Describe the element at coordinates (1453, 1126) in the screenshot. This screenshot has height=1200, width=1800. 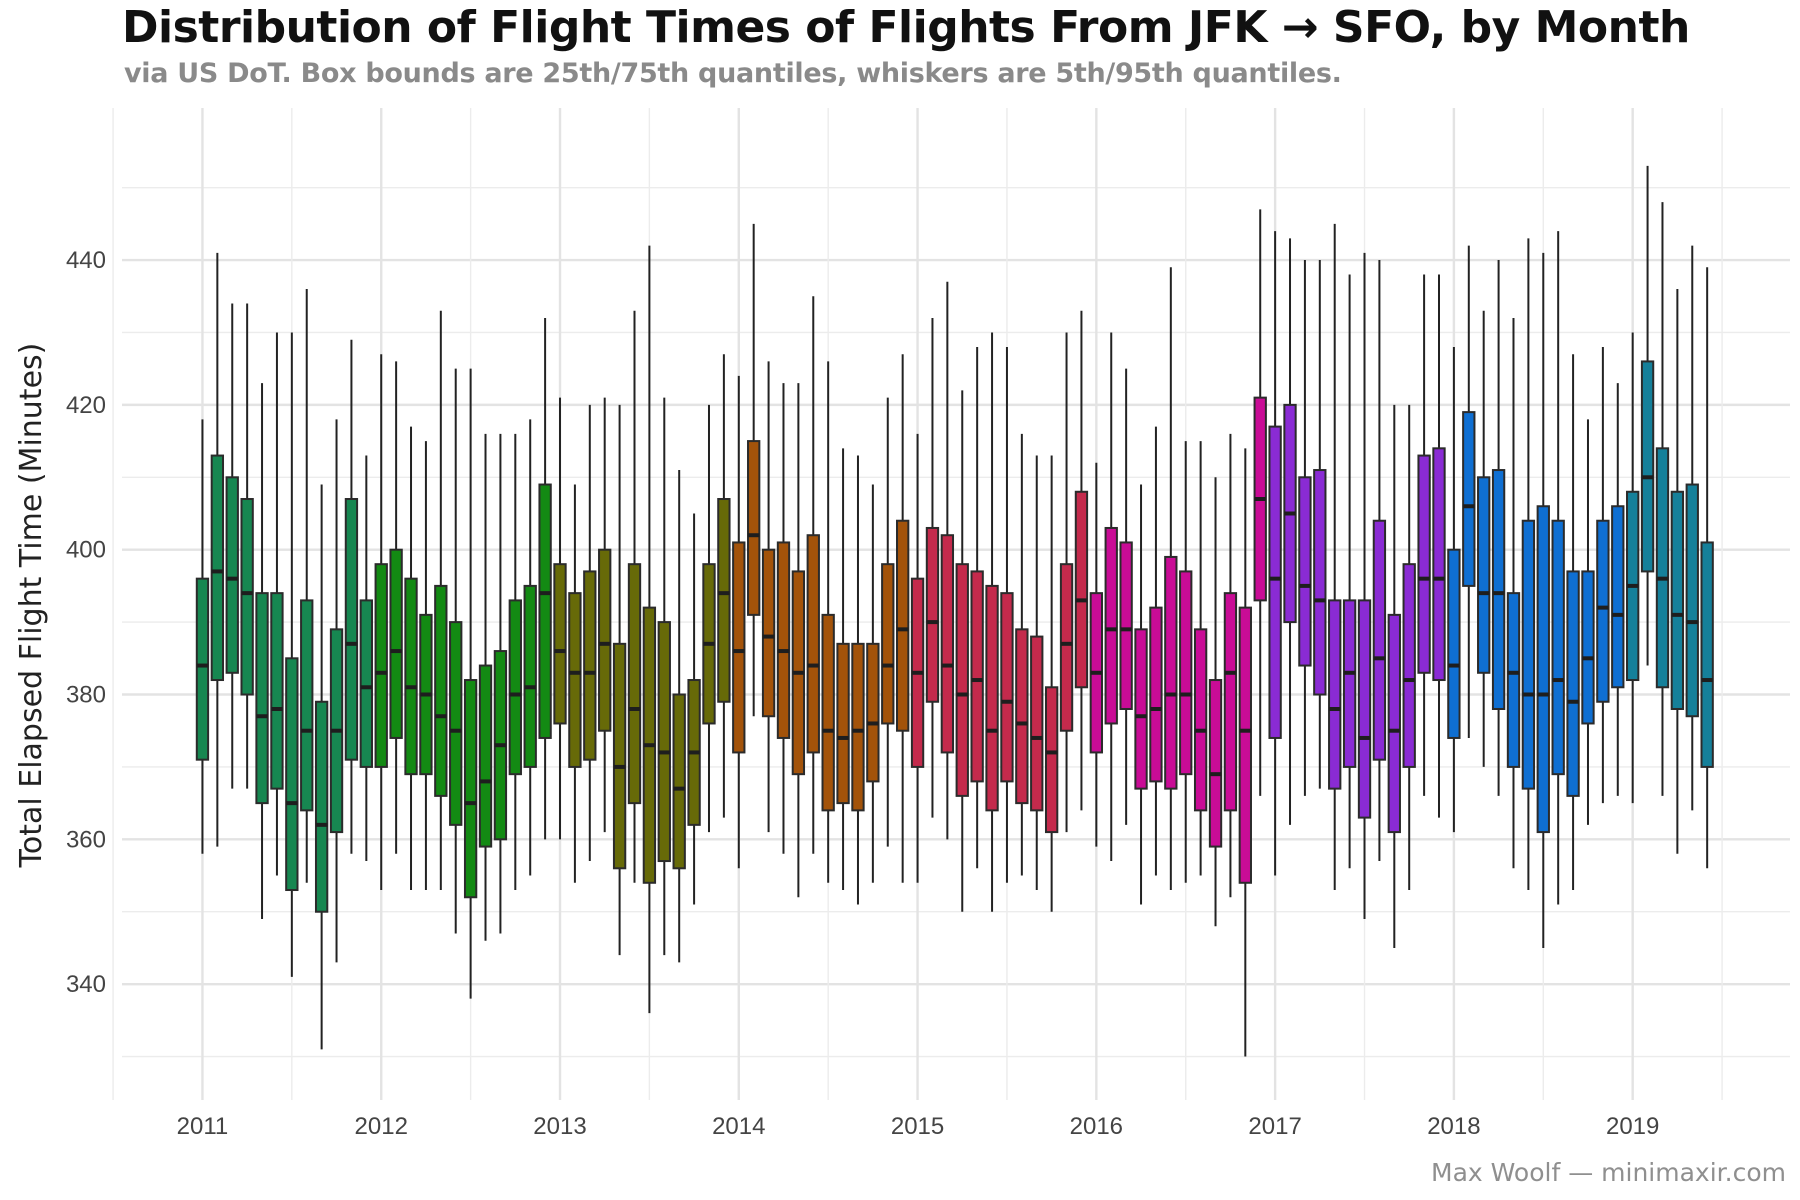
I see `x-tick-label: 2018` at that location.